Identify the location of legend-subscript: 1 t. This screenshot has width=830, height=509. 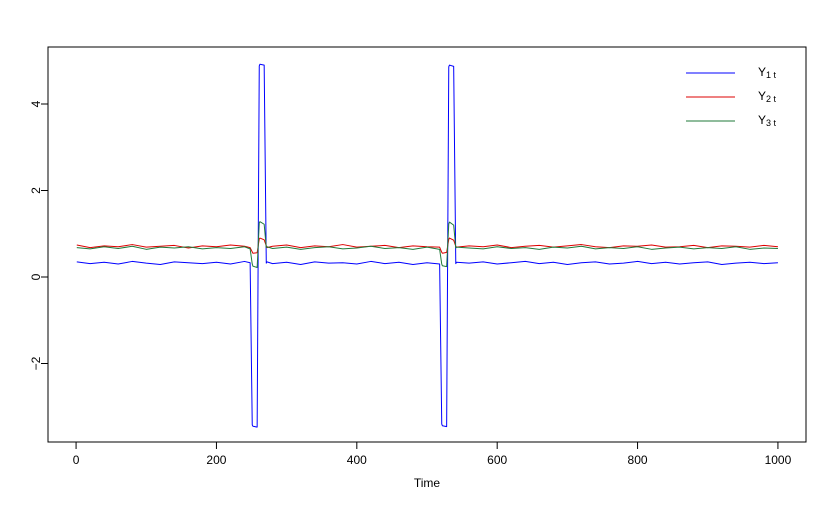
(771, 75).